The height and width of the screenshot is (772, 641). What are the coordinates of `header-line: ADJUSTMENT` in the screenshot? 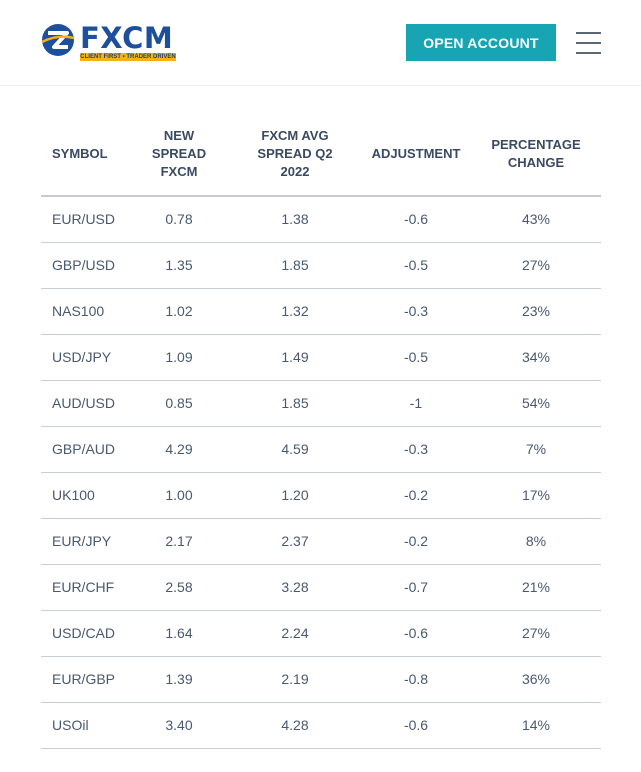 It's located at (416, 153).